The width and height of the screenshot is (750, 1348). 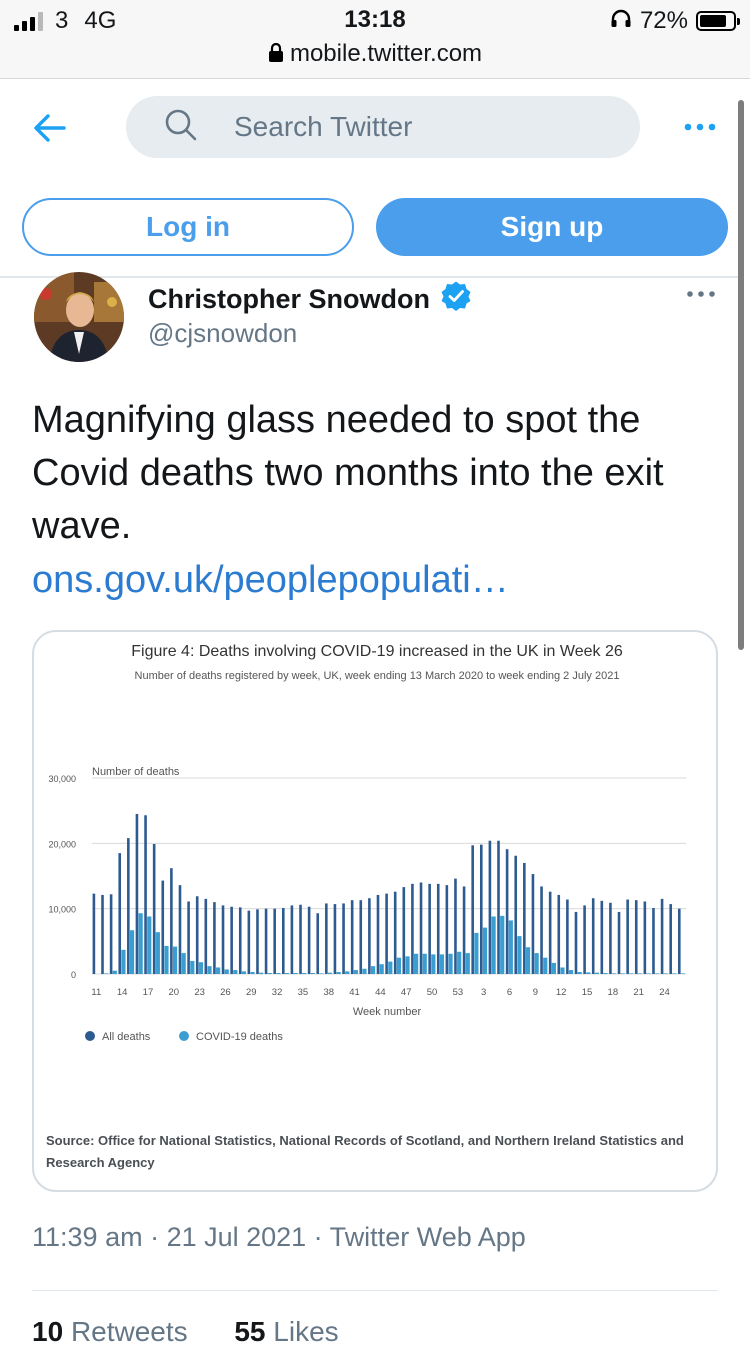 I want to click on back-arrow-icon, so click(x=50, y=128).